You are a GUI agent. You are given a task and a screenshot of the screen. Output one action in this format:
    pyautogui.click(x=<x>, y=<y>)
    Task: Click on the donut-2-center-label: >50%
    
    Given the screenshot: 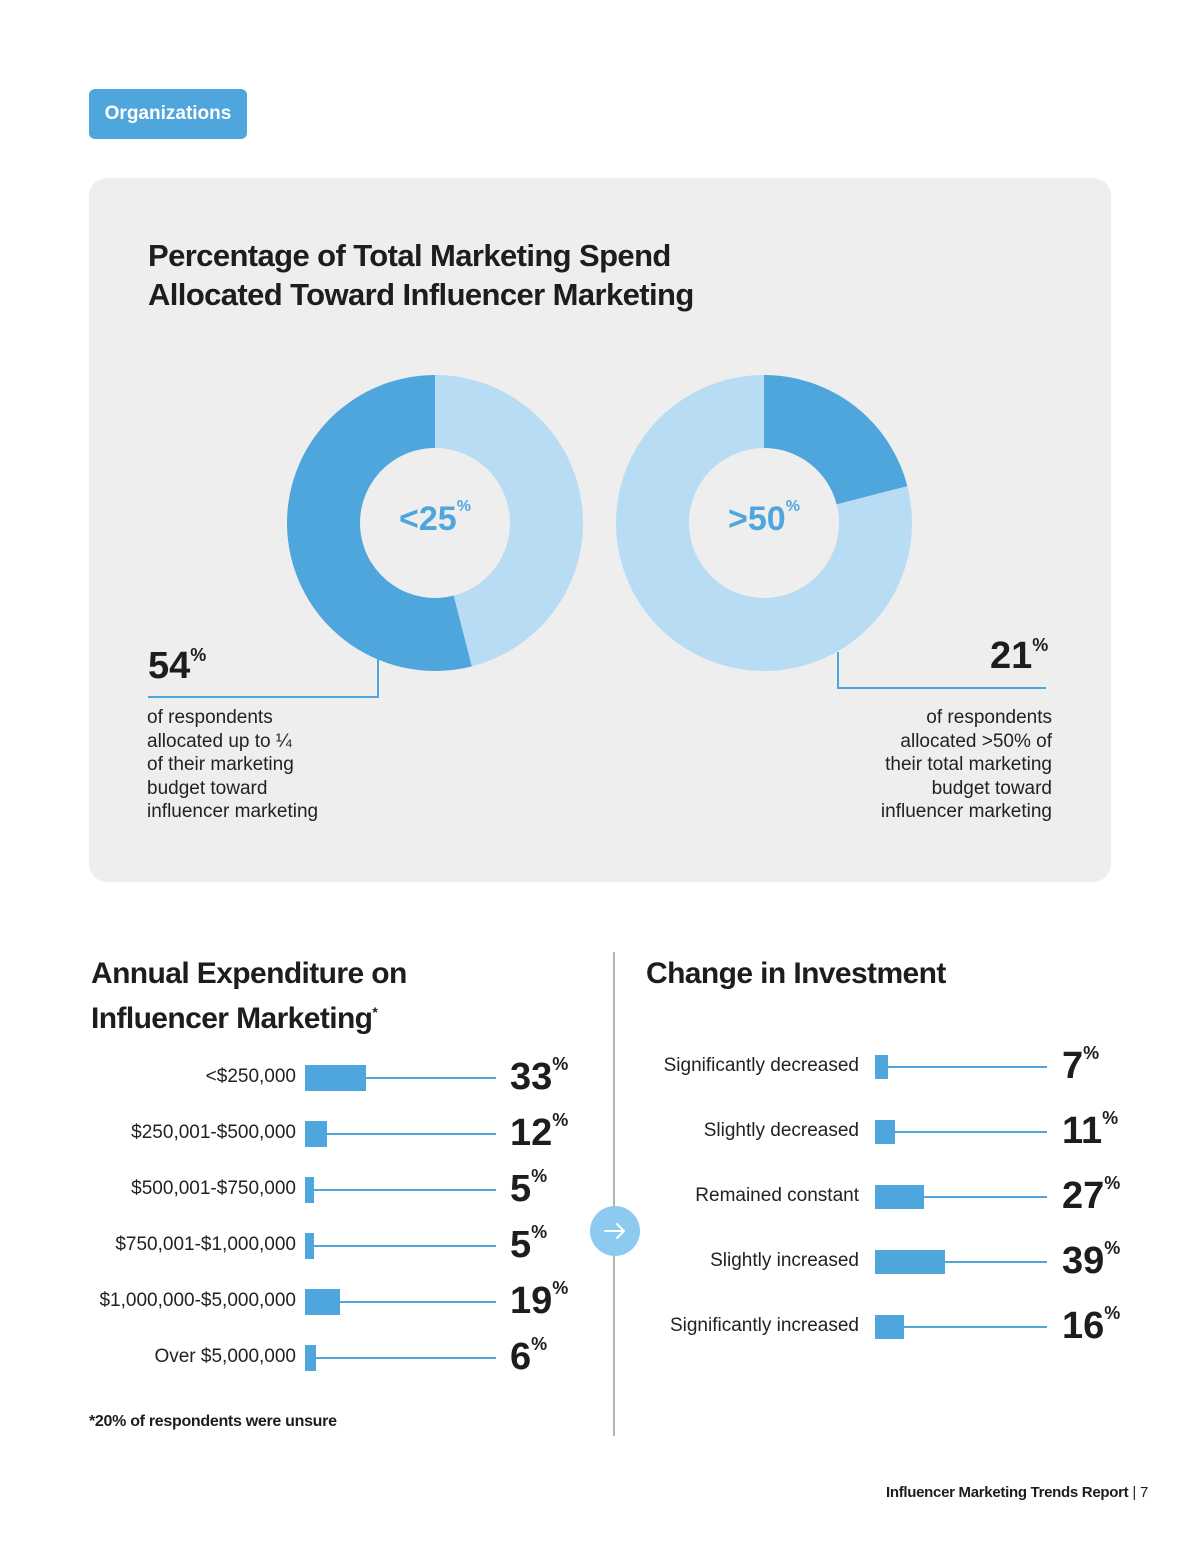 What is the action you would take?
    pyautogui.click(x=764, y=518)
    